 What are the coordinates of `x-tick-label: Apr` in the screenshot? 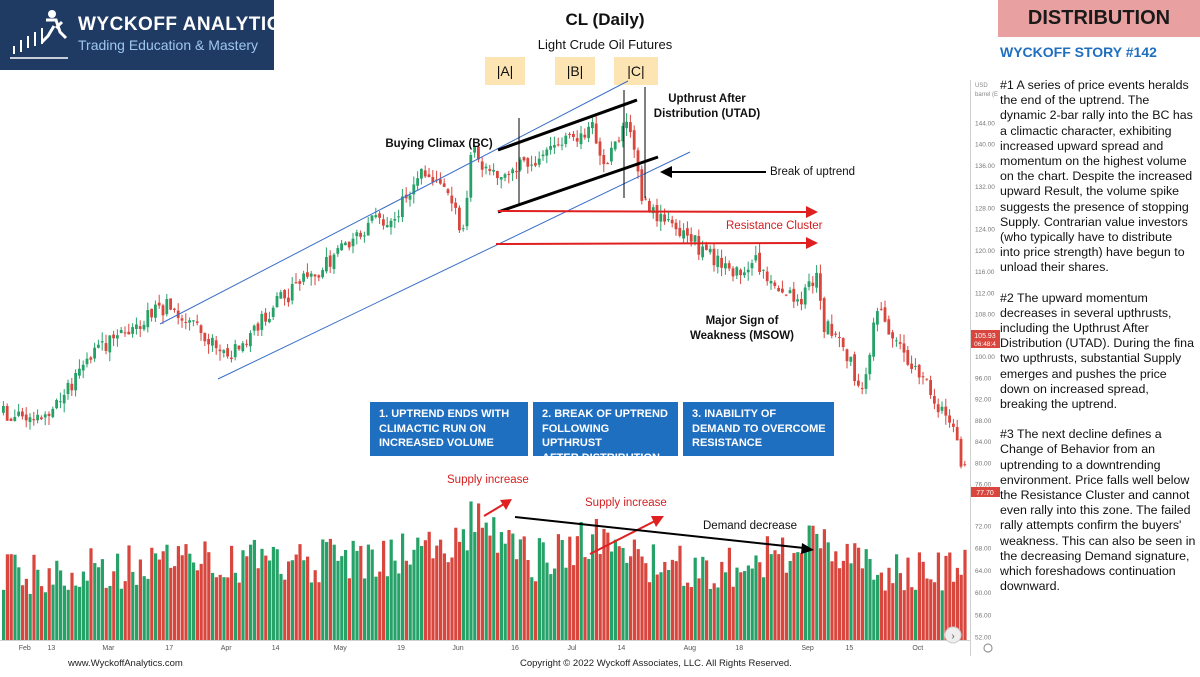 It's located at (227, 648).